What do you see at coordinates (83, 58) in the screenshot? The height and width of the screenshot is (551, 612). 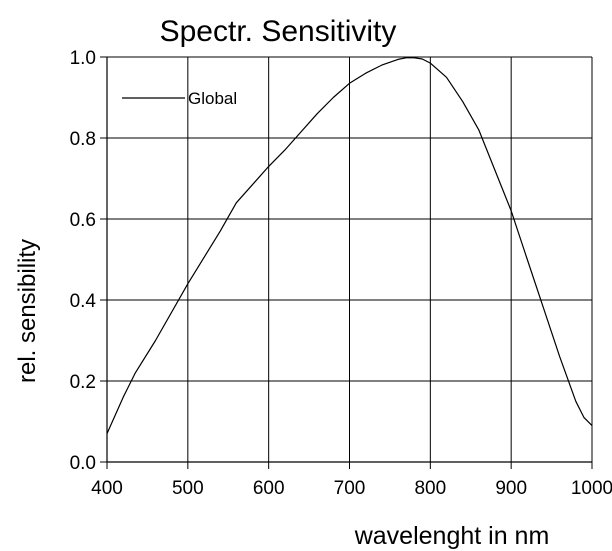 I see `y-tick-label: 1.0` at bounding box center [83, 58].